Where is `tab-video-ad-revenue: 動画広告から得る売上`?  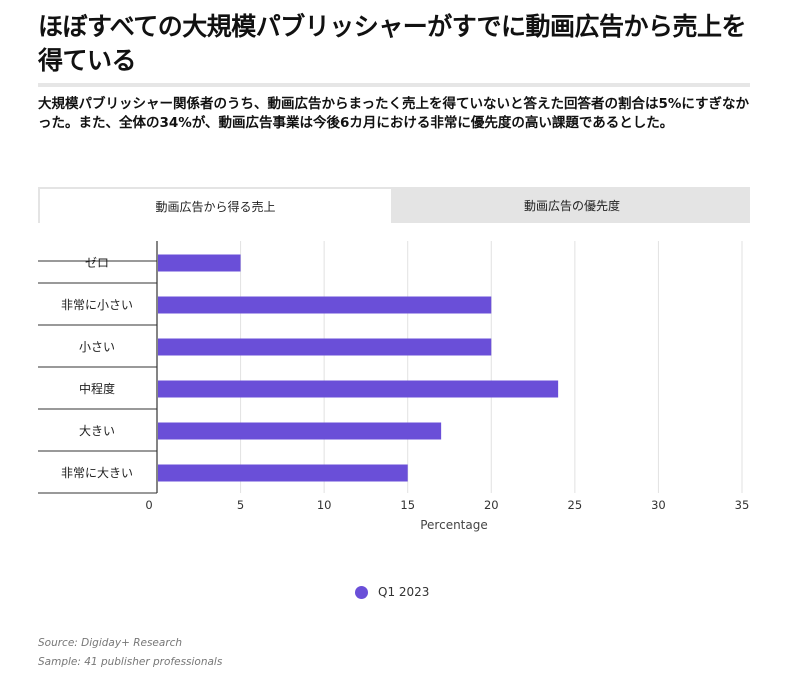
tab-video-ad-revenue: 動画広告から得る売上 is located at coordinates (215, 206).